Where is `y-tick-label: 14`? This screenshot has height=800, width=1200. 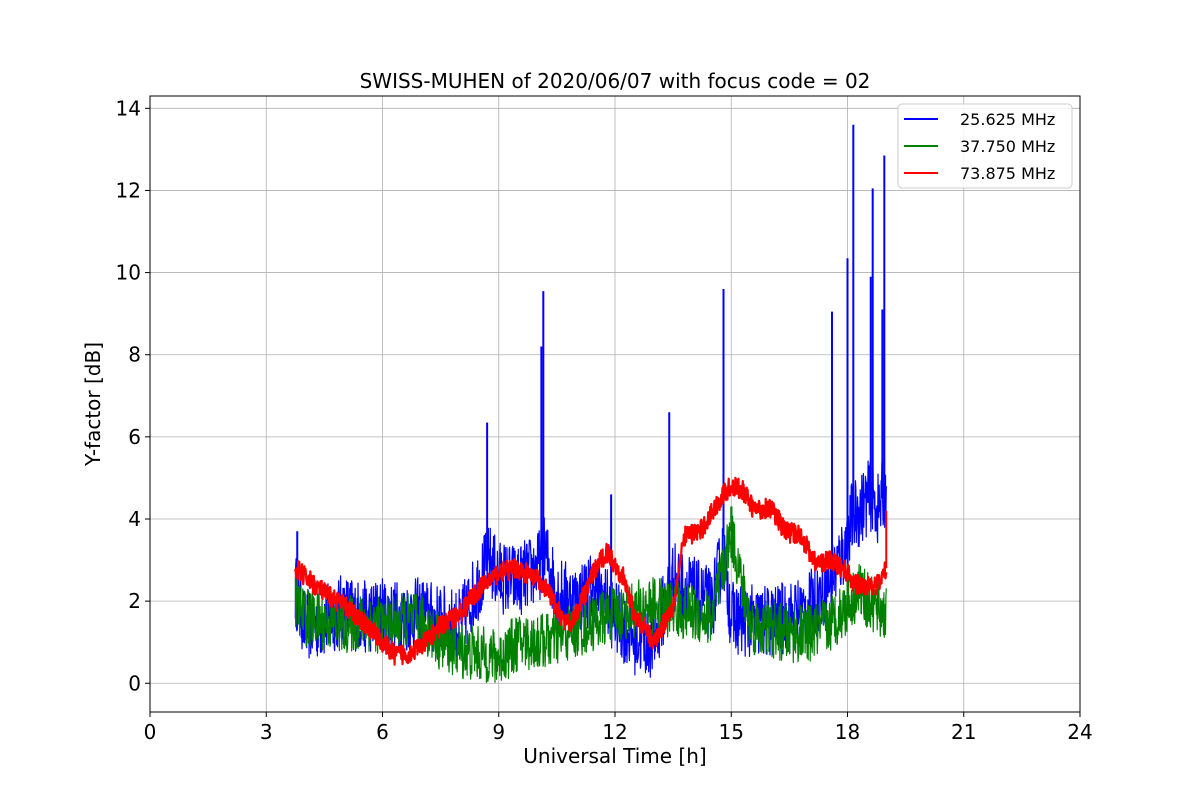
y-tick-label: 14 is located at coordinates (128, 108).